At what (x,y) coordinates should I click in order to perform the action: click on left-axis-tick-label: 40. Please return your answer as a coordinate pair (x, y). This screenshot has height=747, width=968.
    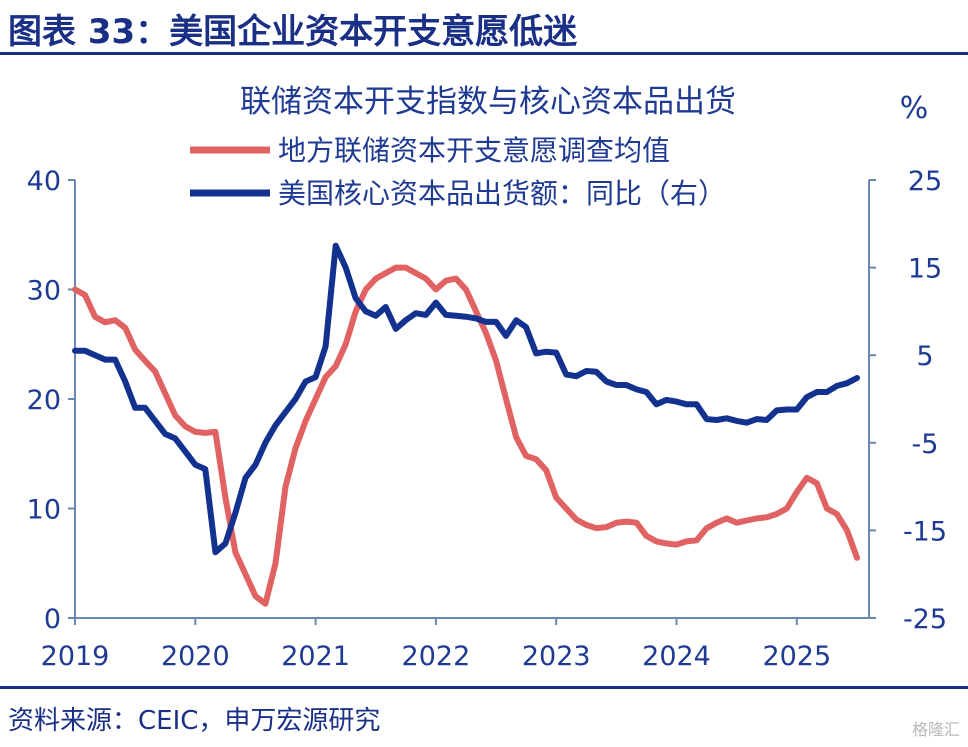
    Looking at the image, I should click on (44, 181).